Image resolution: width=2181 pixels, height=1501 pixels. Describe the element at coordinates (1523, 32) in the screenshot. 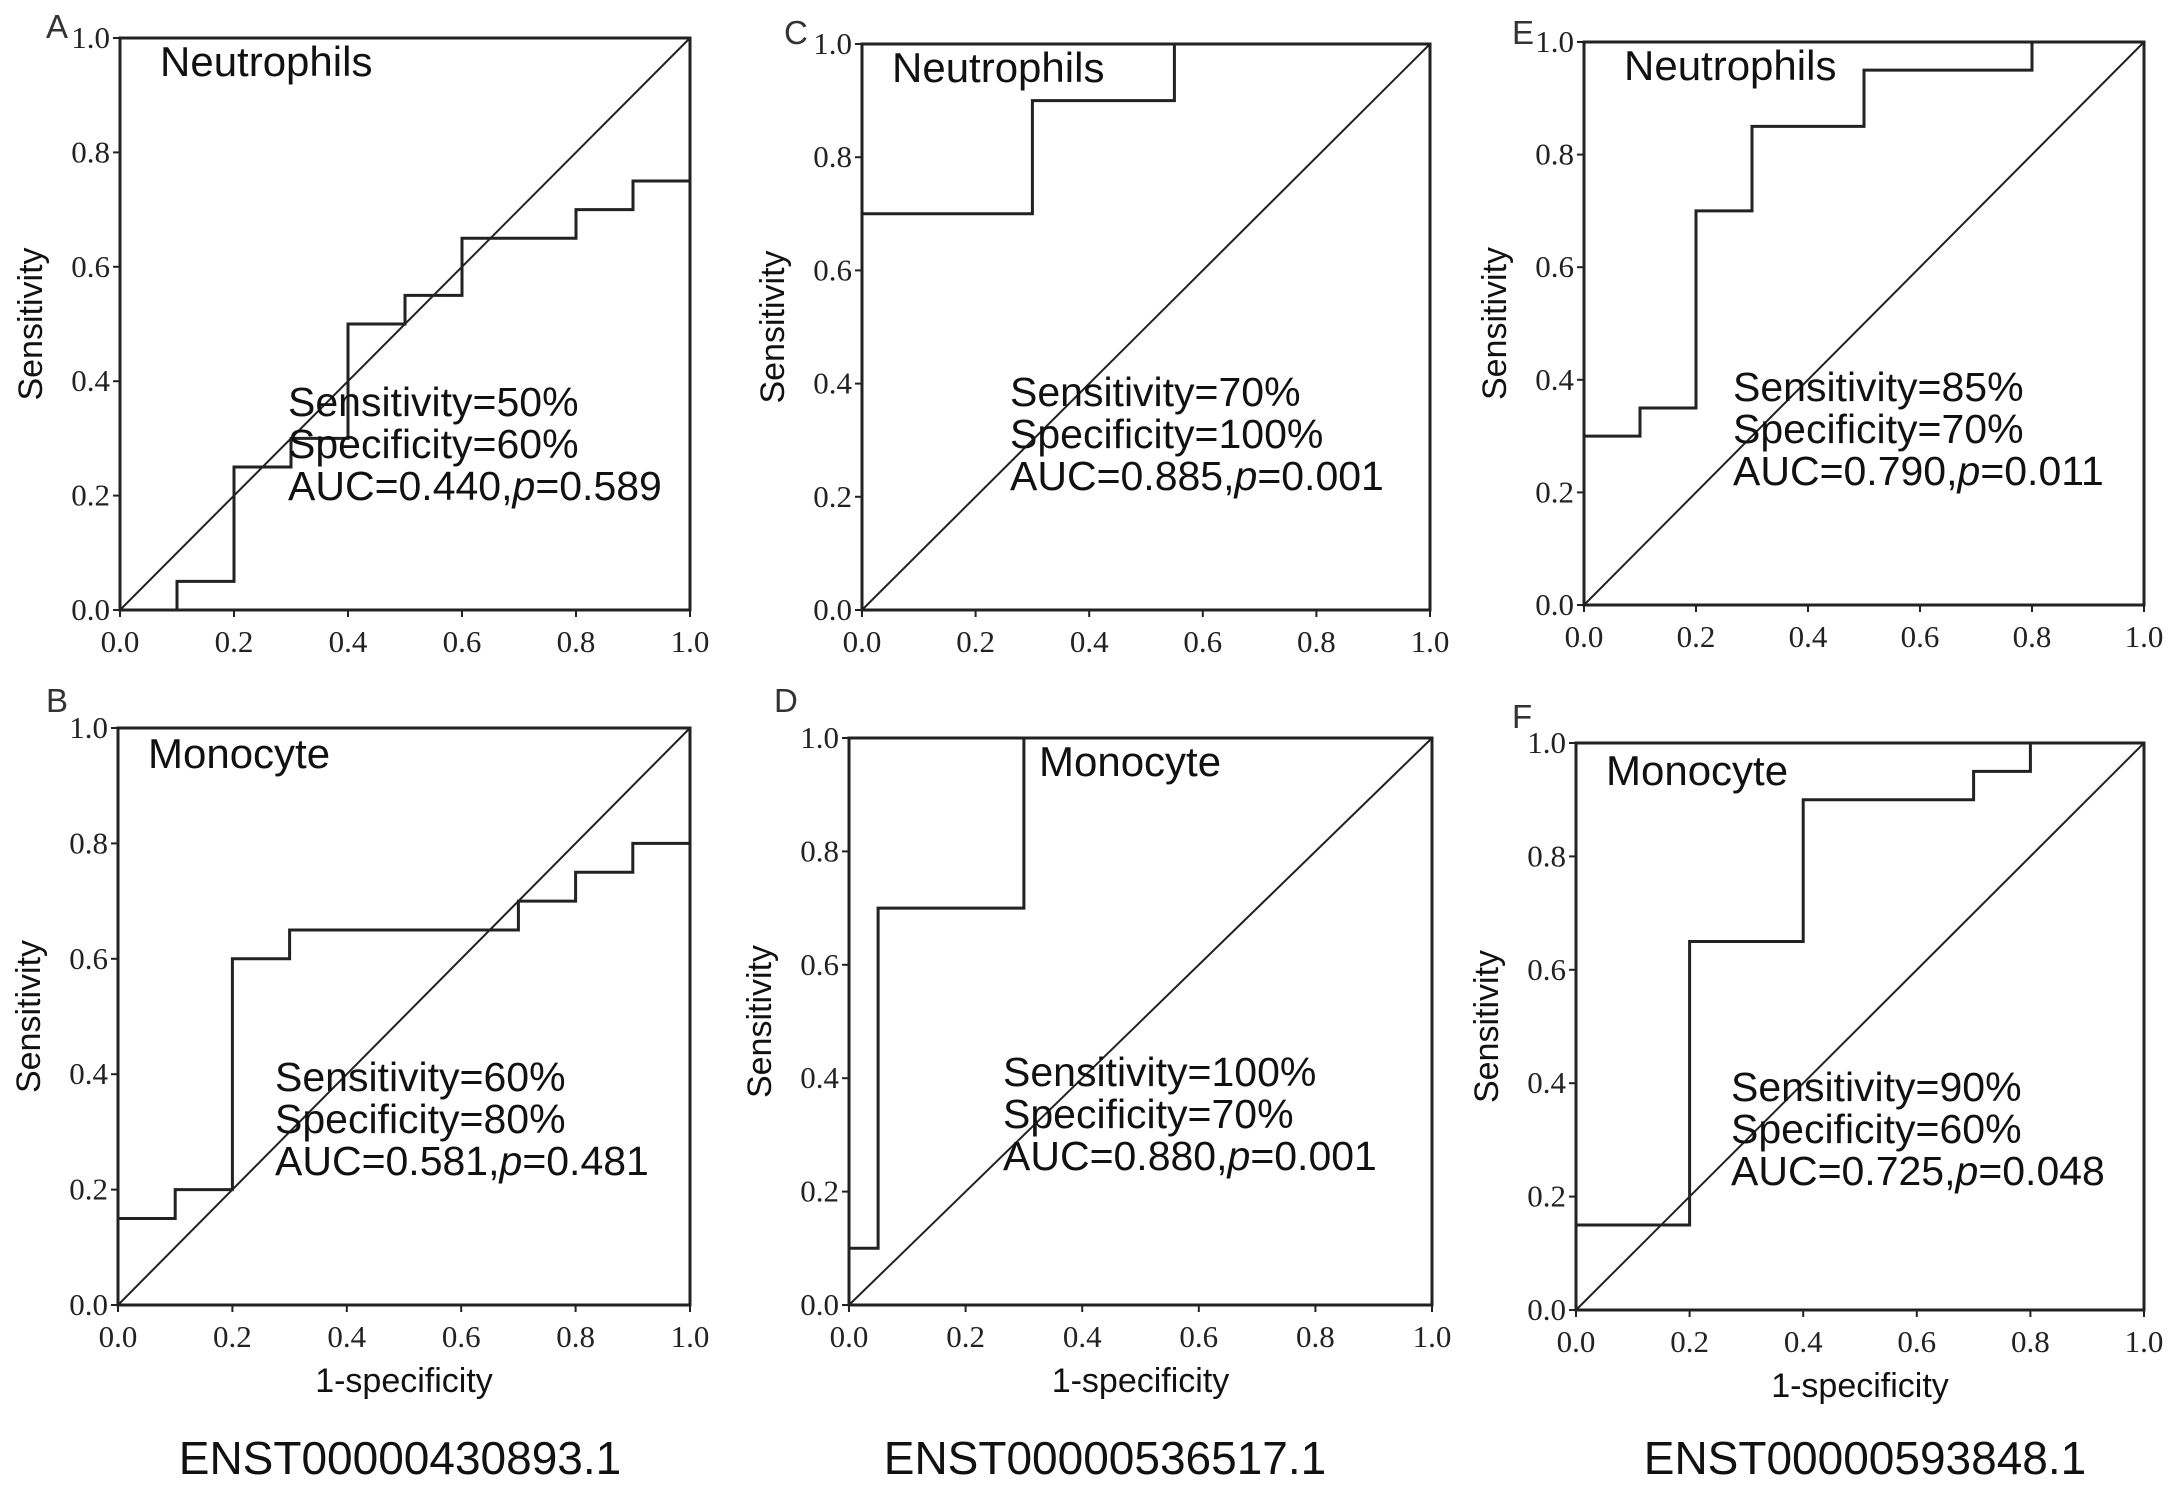

I see `panel-letter: E` at that location.